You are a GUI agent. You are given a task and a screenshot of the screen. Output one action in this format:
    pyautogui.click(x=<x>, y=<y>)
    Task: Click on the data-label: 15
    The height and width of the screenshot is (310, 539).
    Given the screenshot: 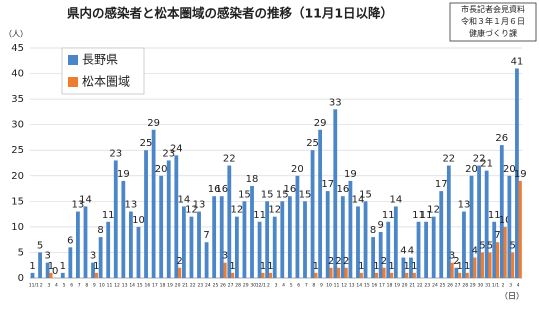 What is the action you would take?
    pyautogui.click(x=282, y=194)
    